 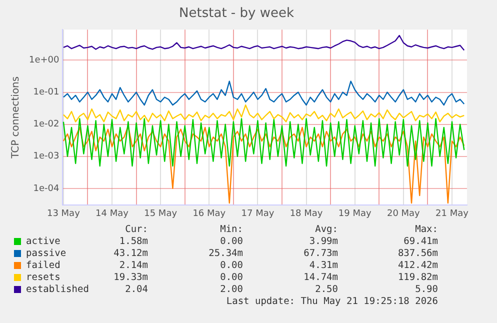 I want to click on x-tick-label: 14 May, so click(x=113, y=213).